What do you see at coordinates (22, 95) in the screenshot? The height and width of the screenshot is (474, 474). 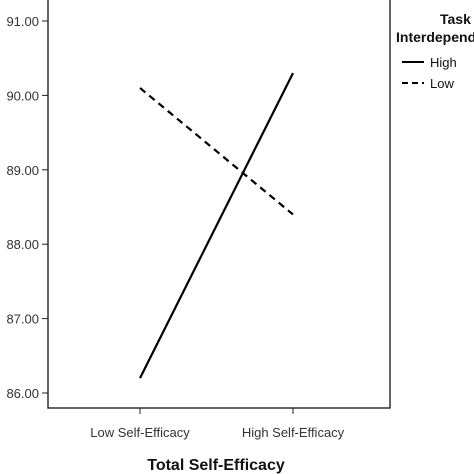 I see `y-tick-label: 90.00` at bounding box center [22, 95].